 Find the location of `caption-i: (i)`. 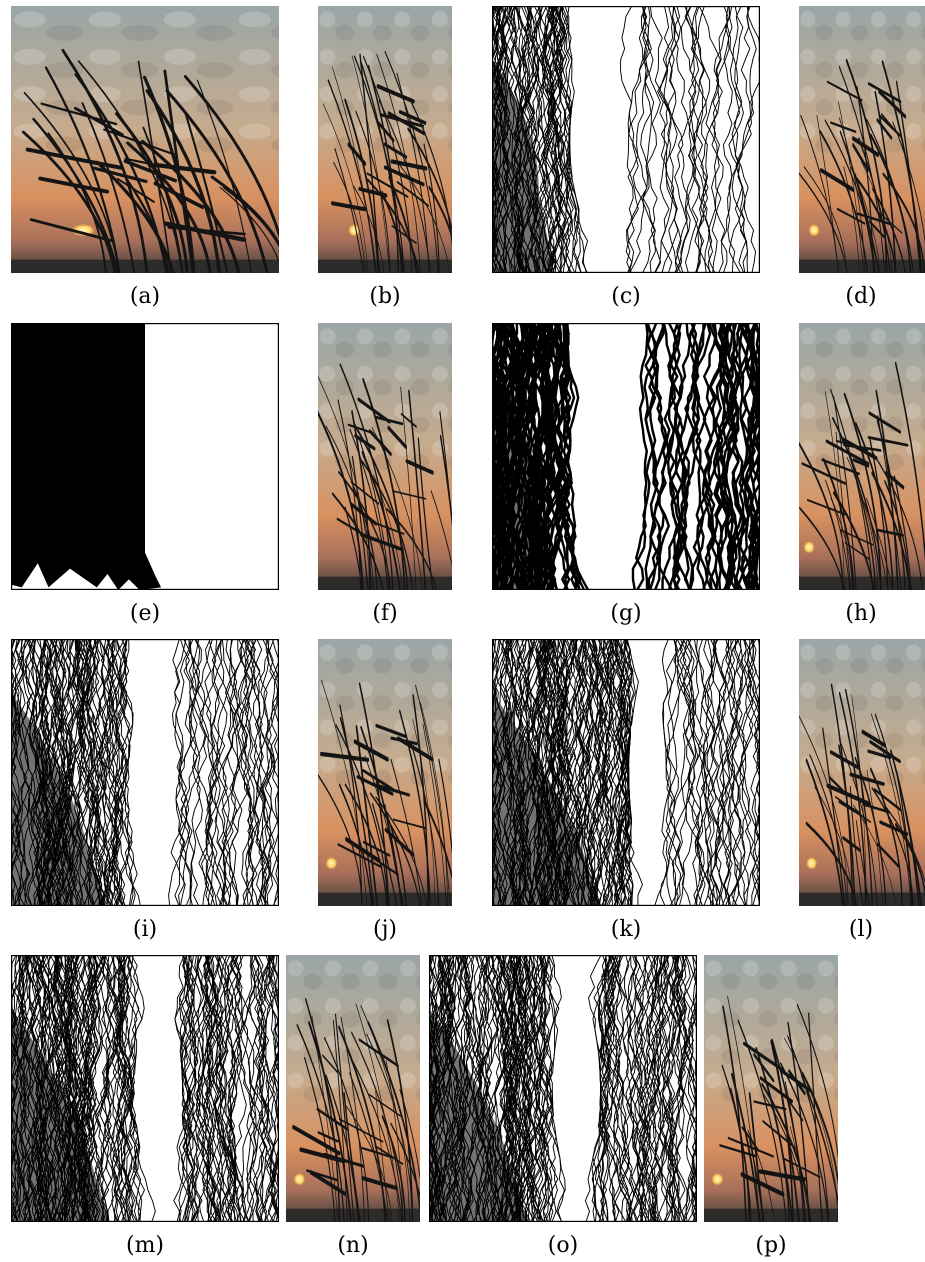

caption-i: (i) is located at coordinates (145, 929).